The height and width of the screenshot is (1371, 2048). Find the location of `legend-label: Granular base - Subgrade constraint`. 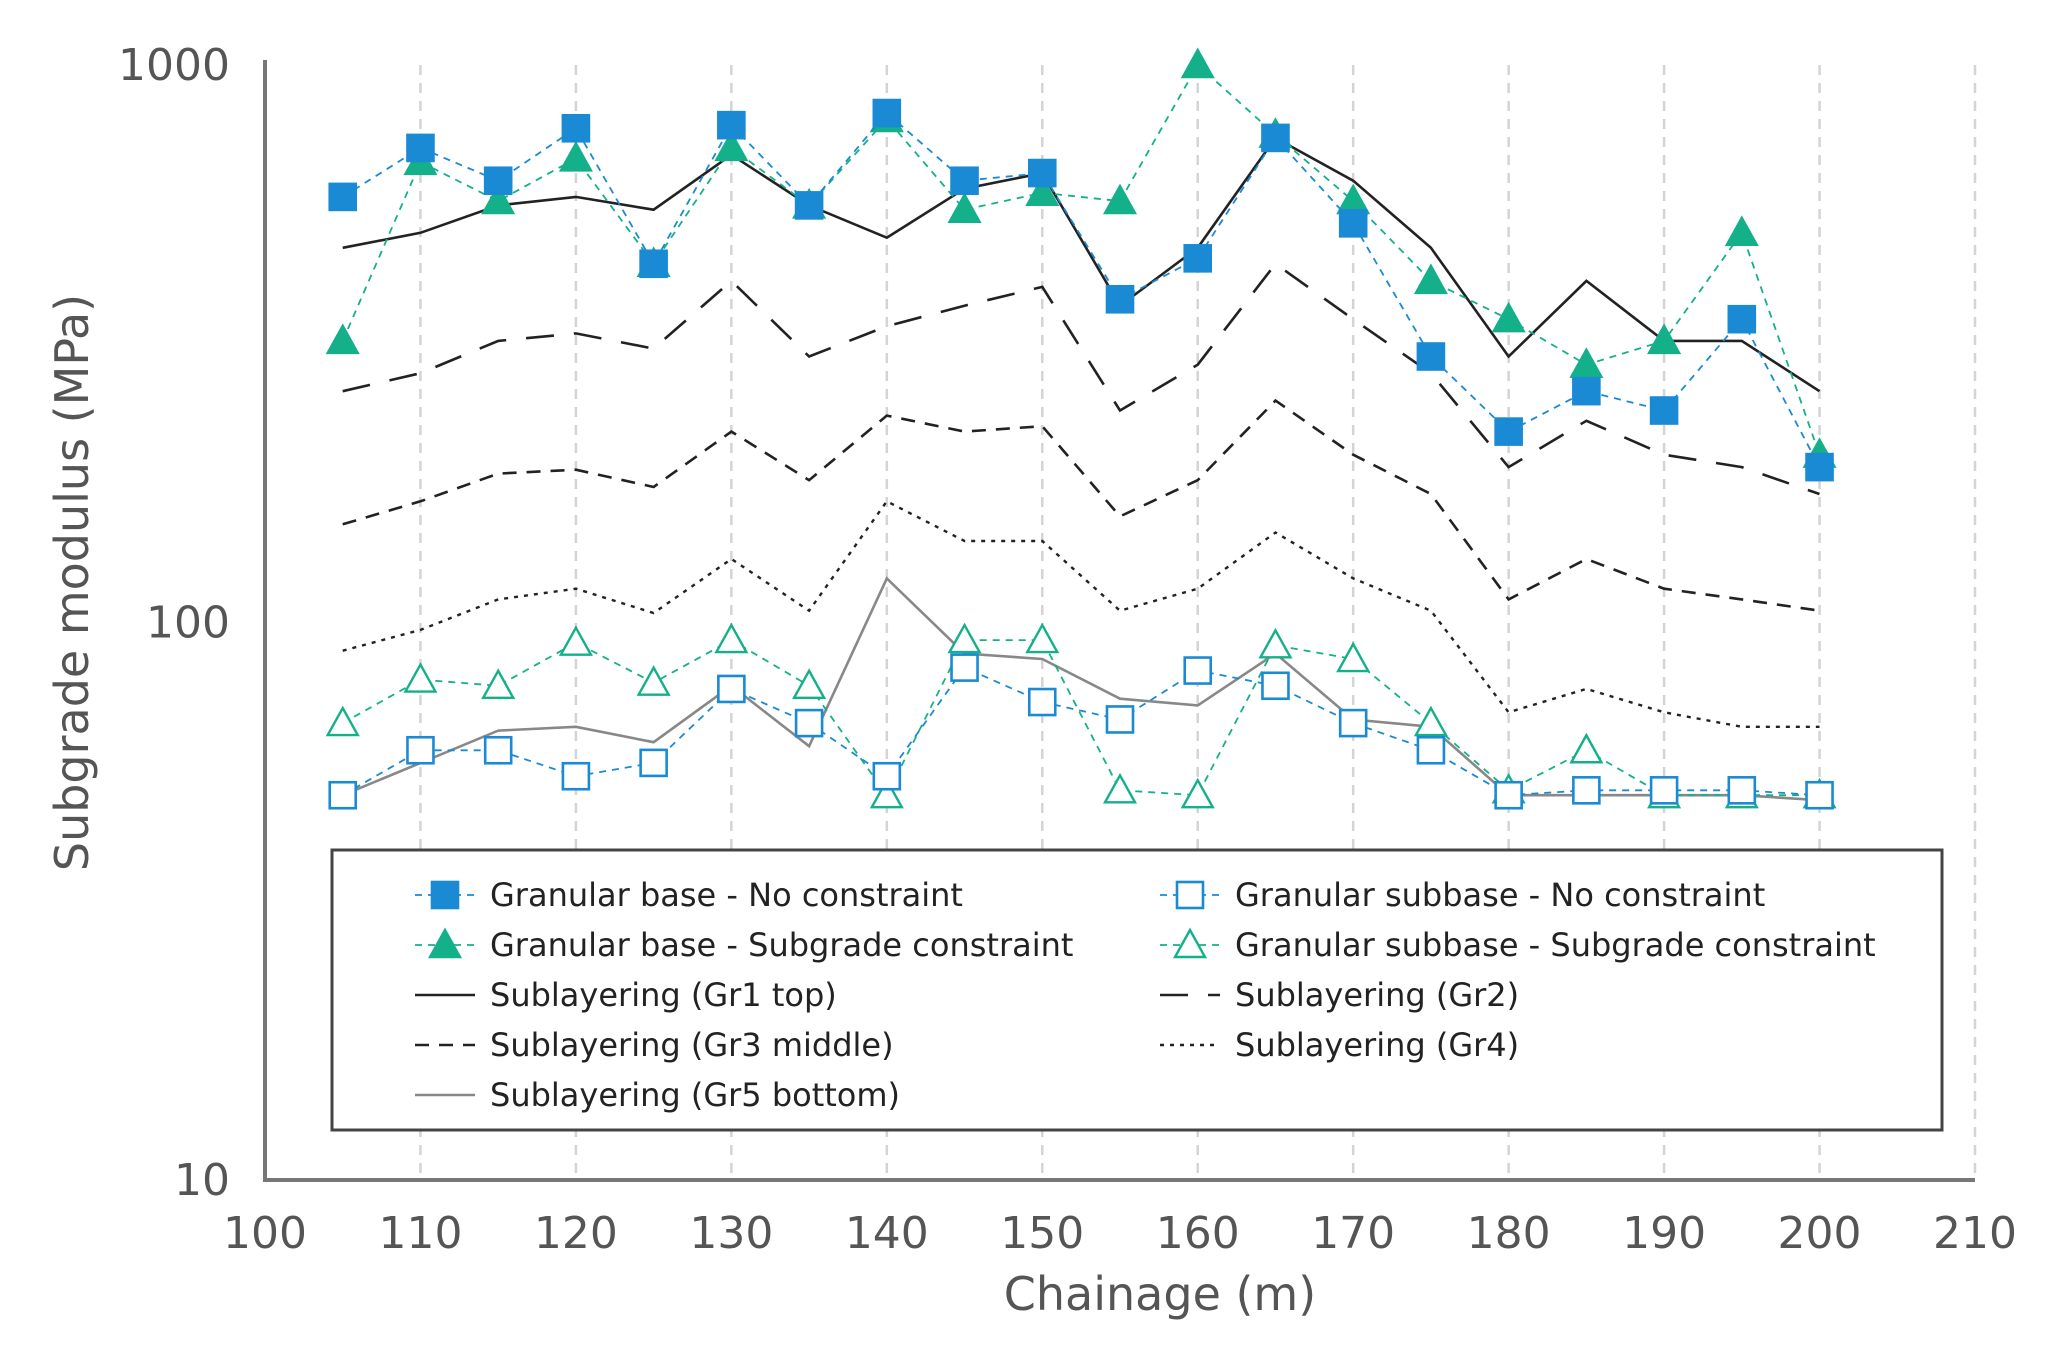

legend-label: Granular base - Subgrade constraint is located at coordinates (781, 945).